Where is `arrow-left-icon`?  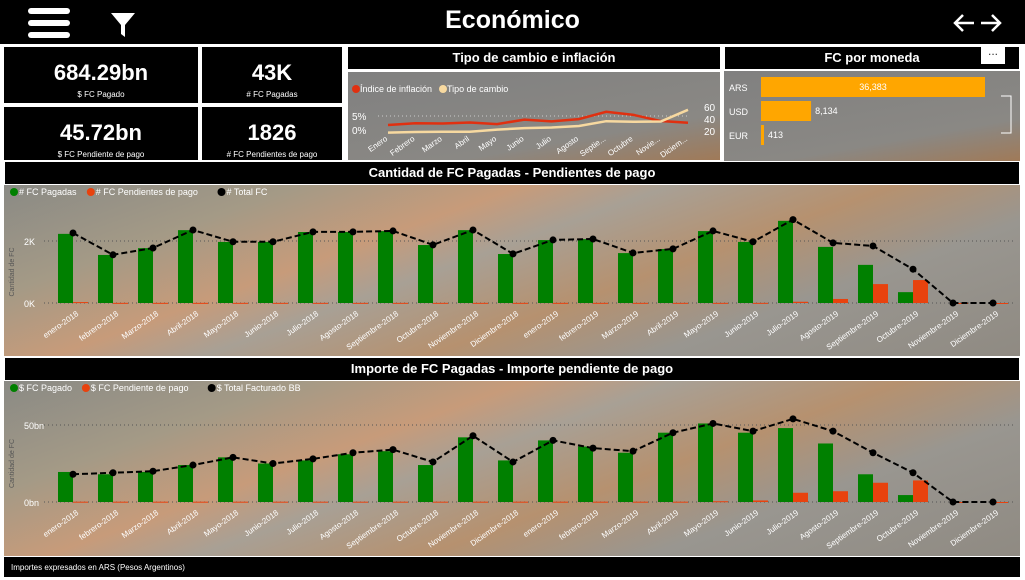
arrow-left-icon is located at coordinates (964, 23).